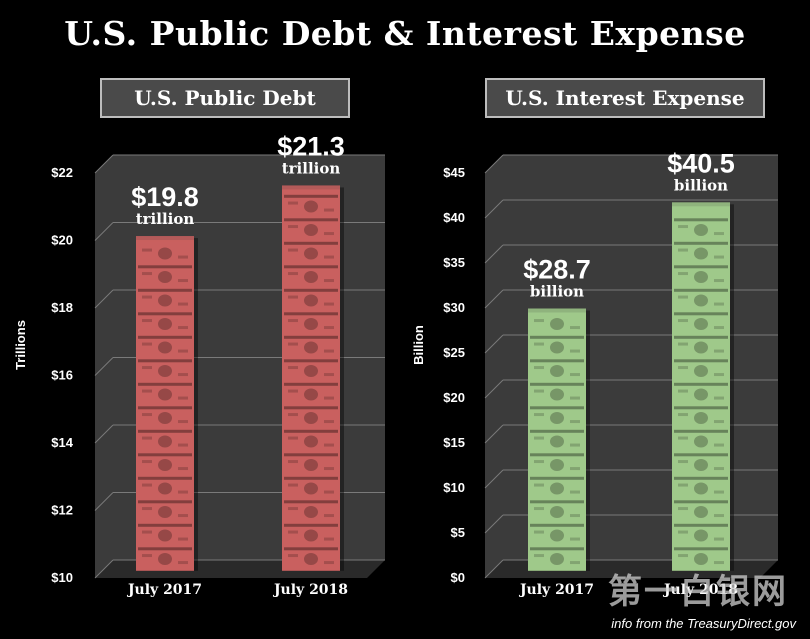  I want to click on data-label-value: $21.3, so click(311, 146).